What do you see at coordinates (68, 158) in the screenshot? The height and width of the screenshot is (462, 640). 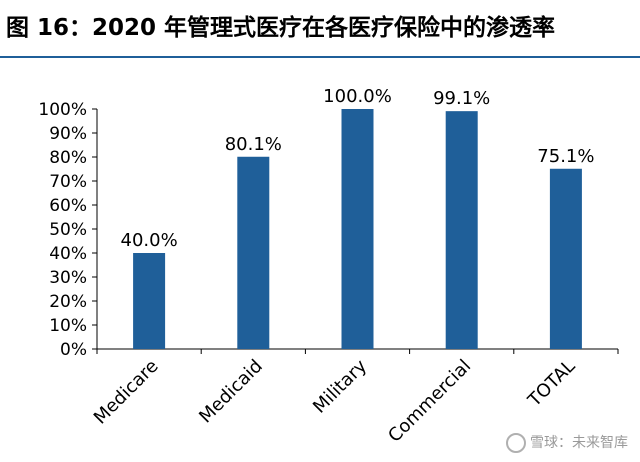 I see `y-tick-label: 80%` at bounding box center [68, 158].